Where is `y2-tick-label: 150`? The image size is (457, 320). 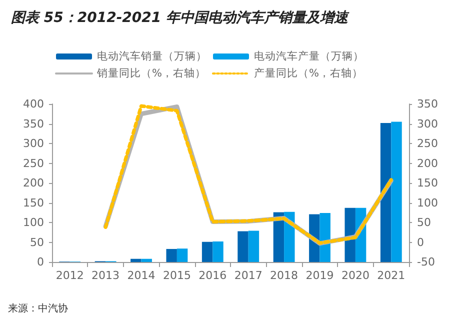
y2-tick-label: 150 is located at coordinates (427, 183).